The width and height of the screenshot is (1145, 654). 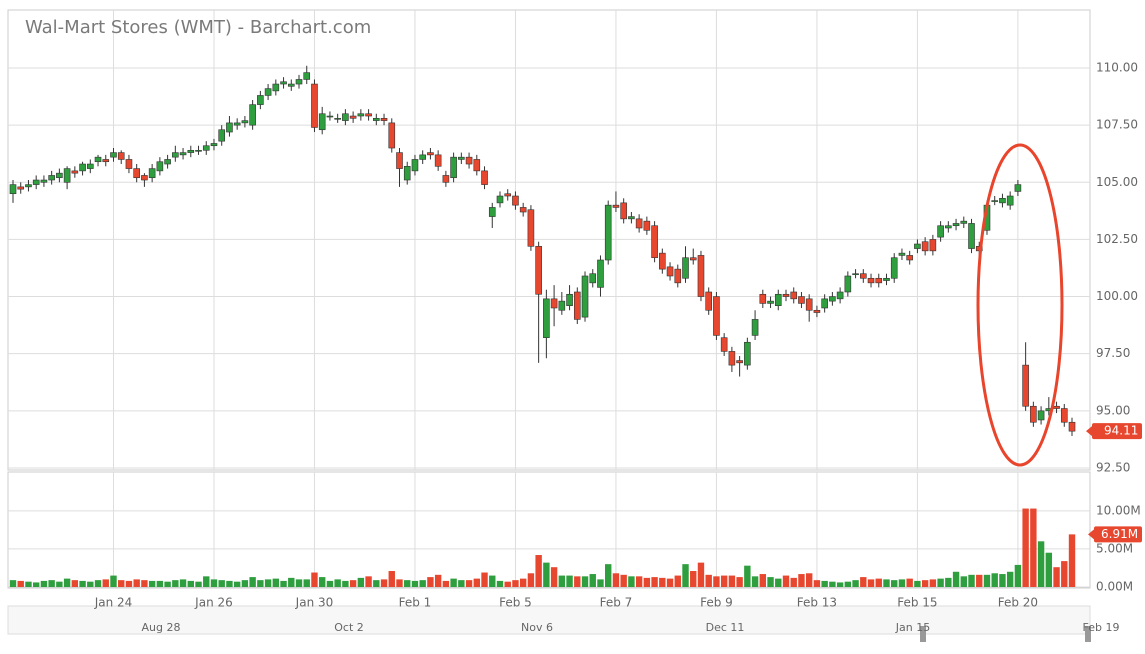 I want to click on x-tick-label: Feb 9, so click(x=716, y=603).